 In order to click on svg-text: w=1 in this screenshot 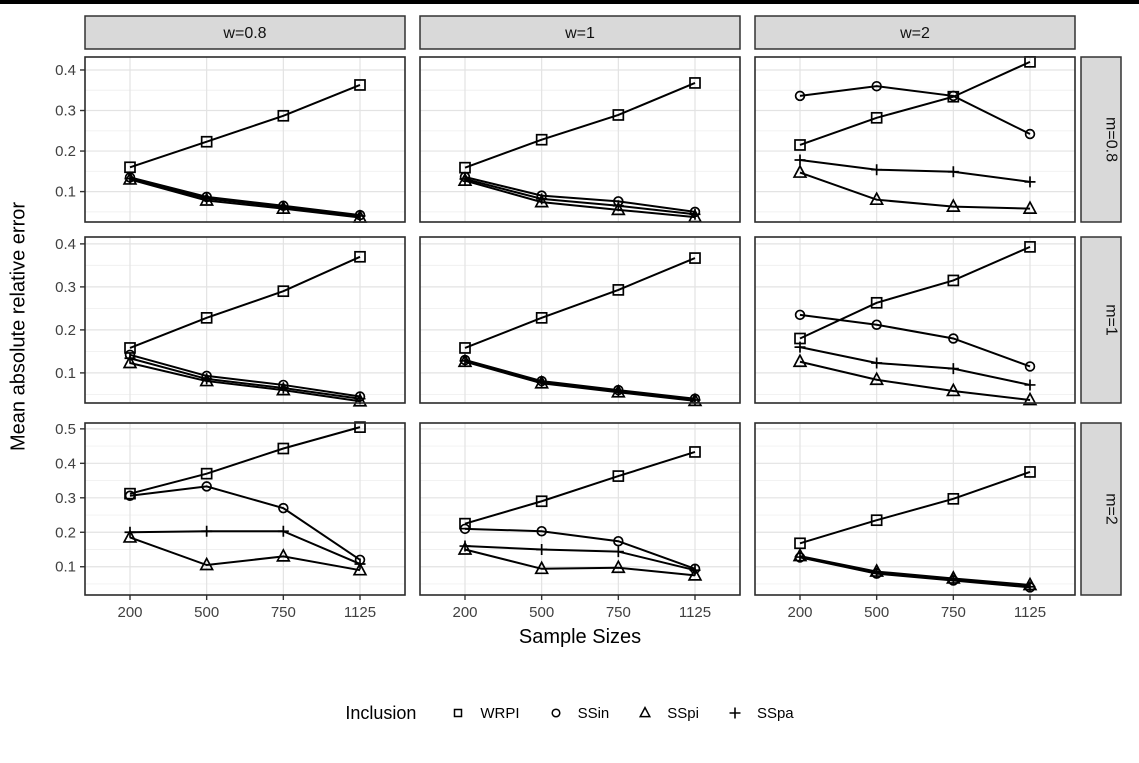, I will do `click(579, 33)`.